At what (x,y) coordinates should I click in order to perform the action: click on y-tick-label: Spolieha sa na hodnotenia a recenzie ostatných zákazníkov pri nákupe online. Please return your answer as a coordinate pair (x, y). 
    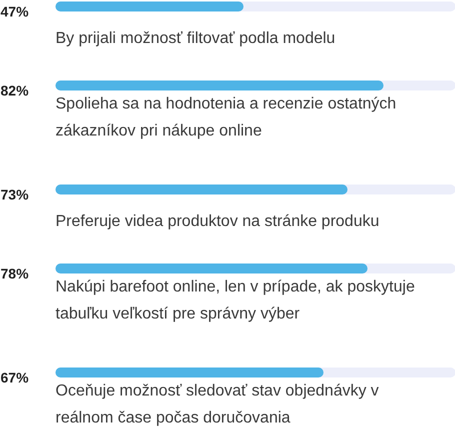
    Looking at the image, I should click on (226, 118).